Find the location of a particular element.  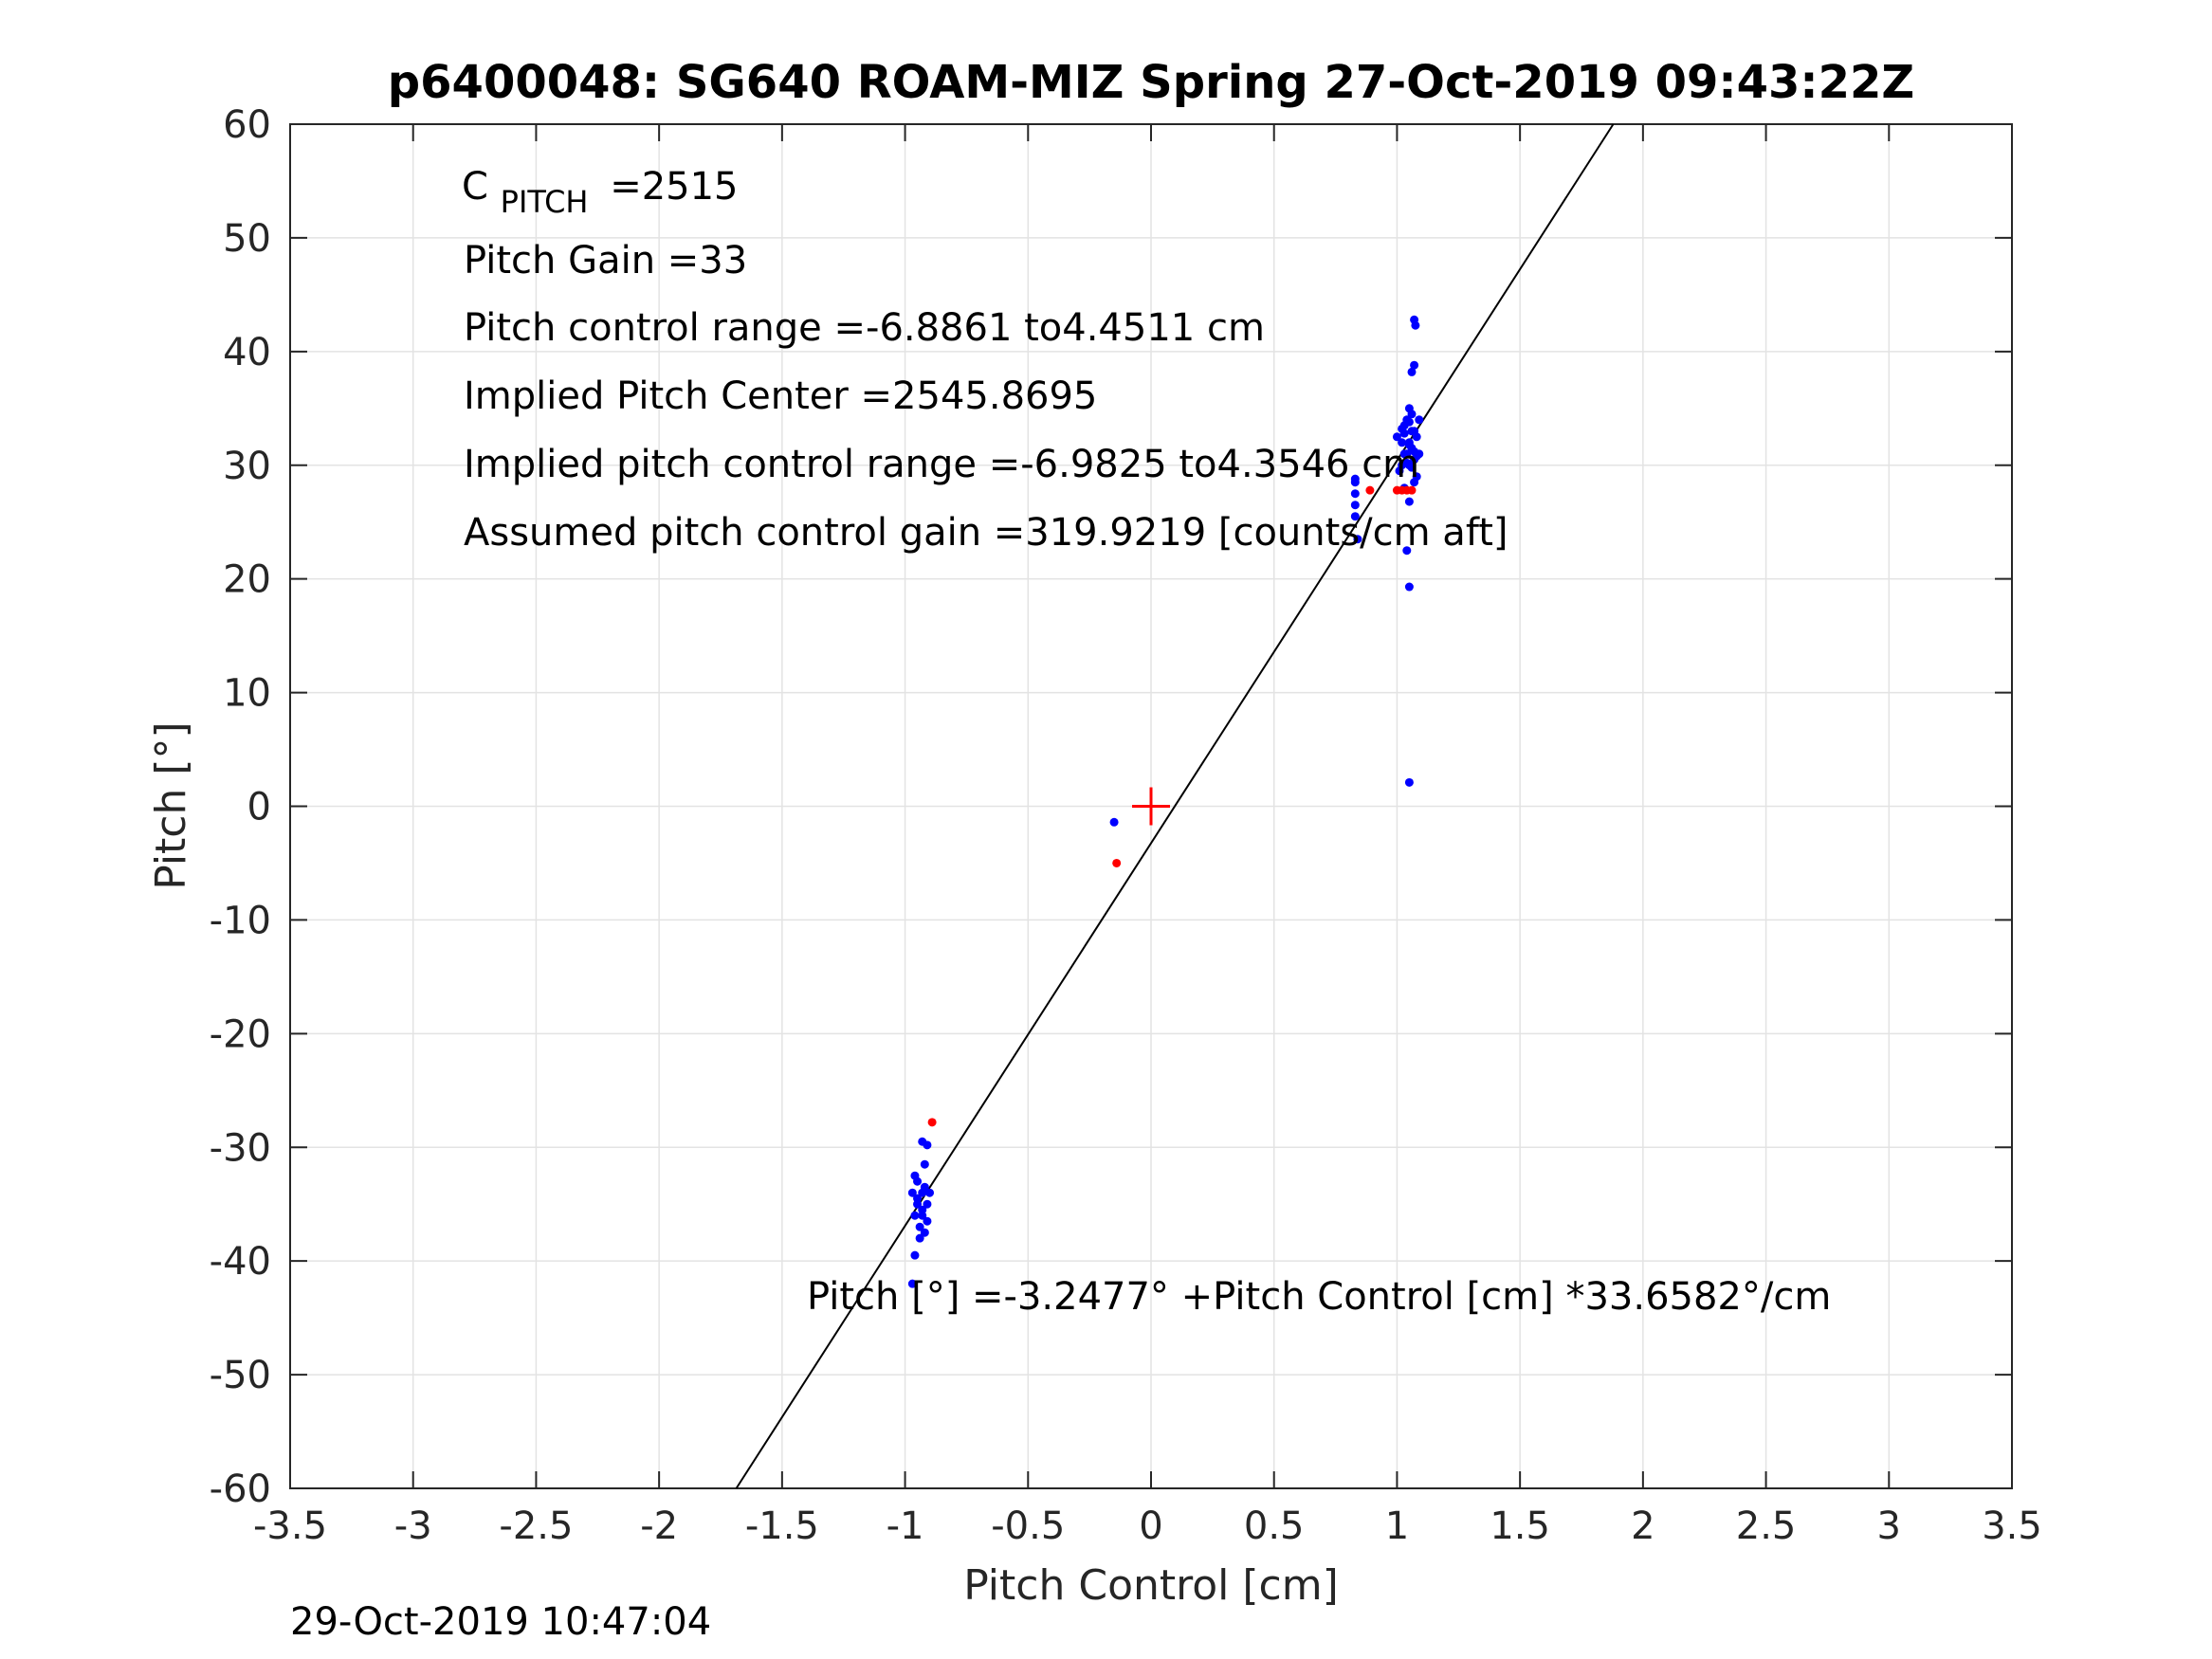

y-tick-label: -60 is located at coordinates (240, 1489).